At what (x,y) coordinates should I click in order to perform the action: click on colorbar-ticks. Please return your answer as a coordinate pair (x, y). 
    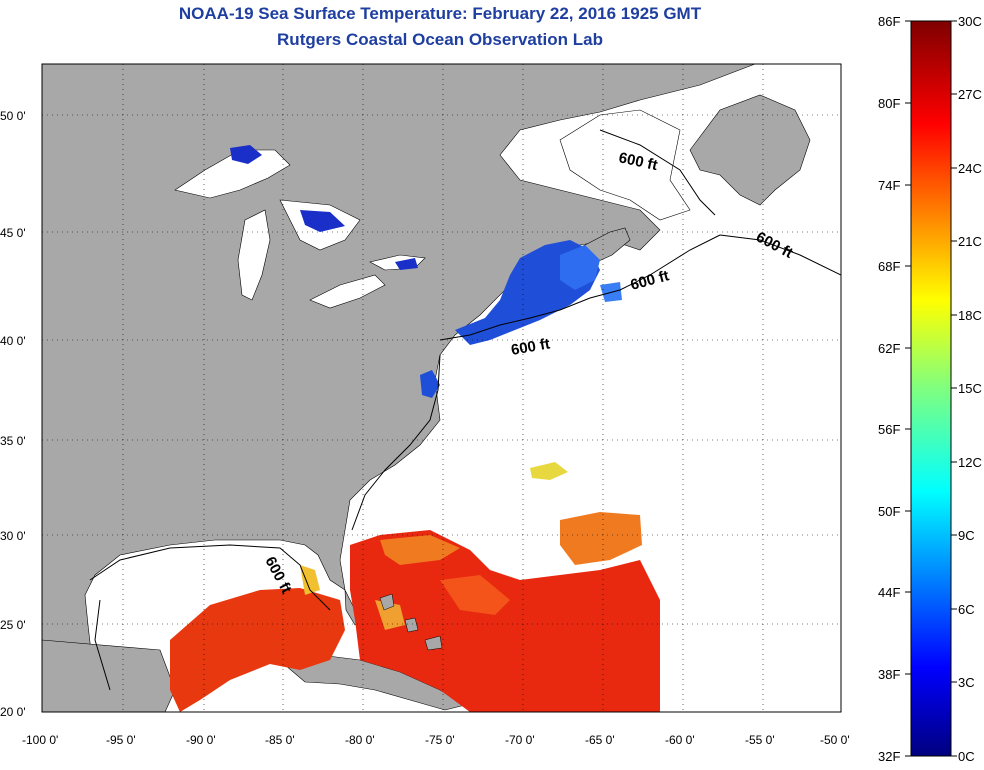
    Looking at the image, I should click on (931, 388).